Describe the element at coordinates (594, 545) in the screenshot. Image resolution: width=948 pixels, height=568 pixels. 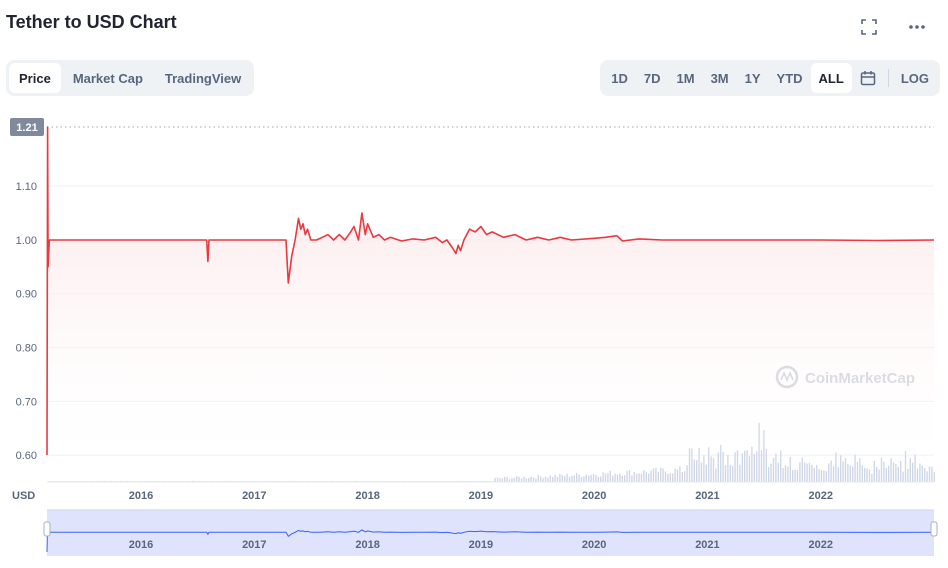
I see `navigator-tick-label: 2020` at that location.